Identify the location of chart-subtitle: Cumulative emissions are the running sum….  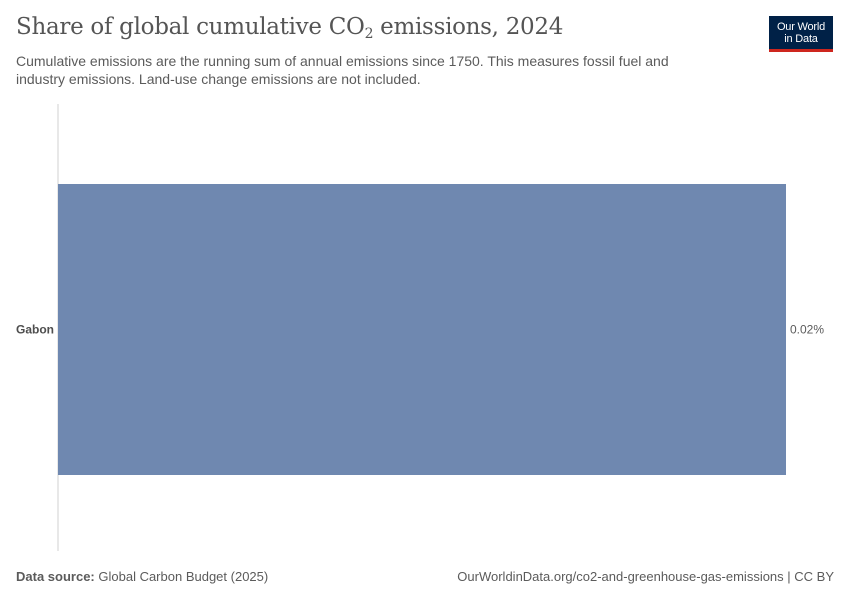
(342, 70).